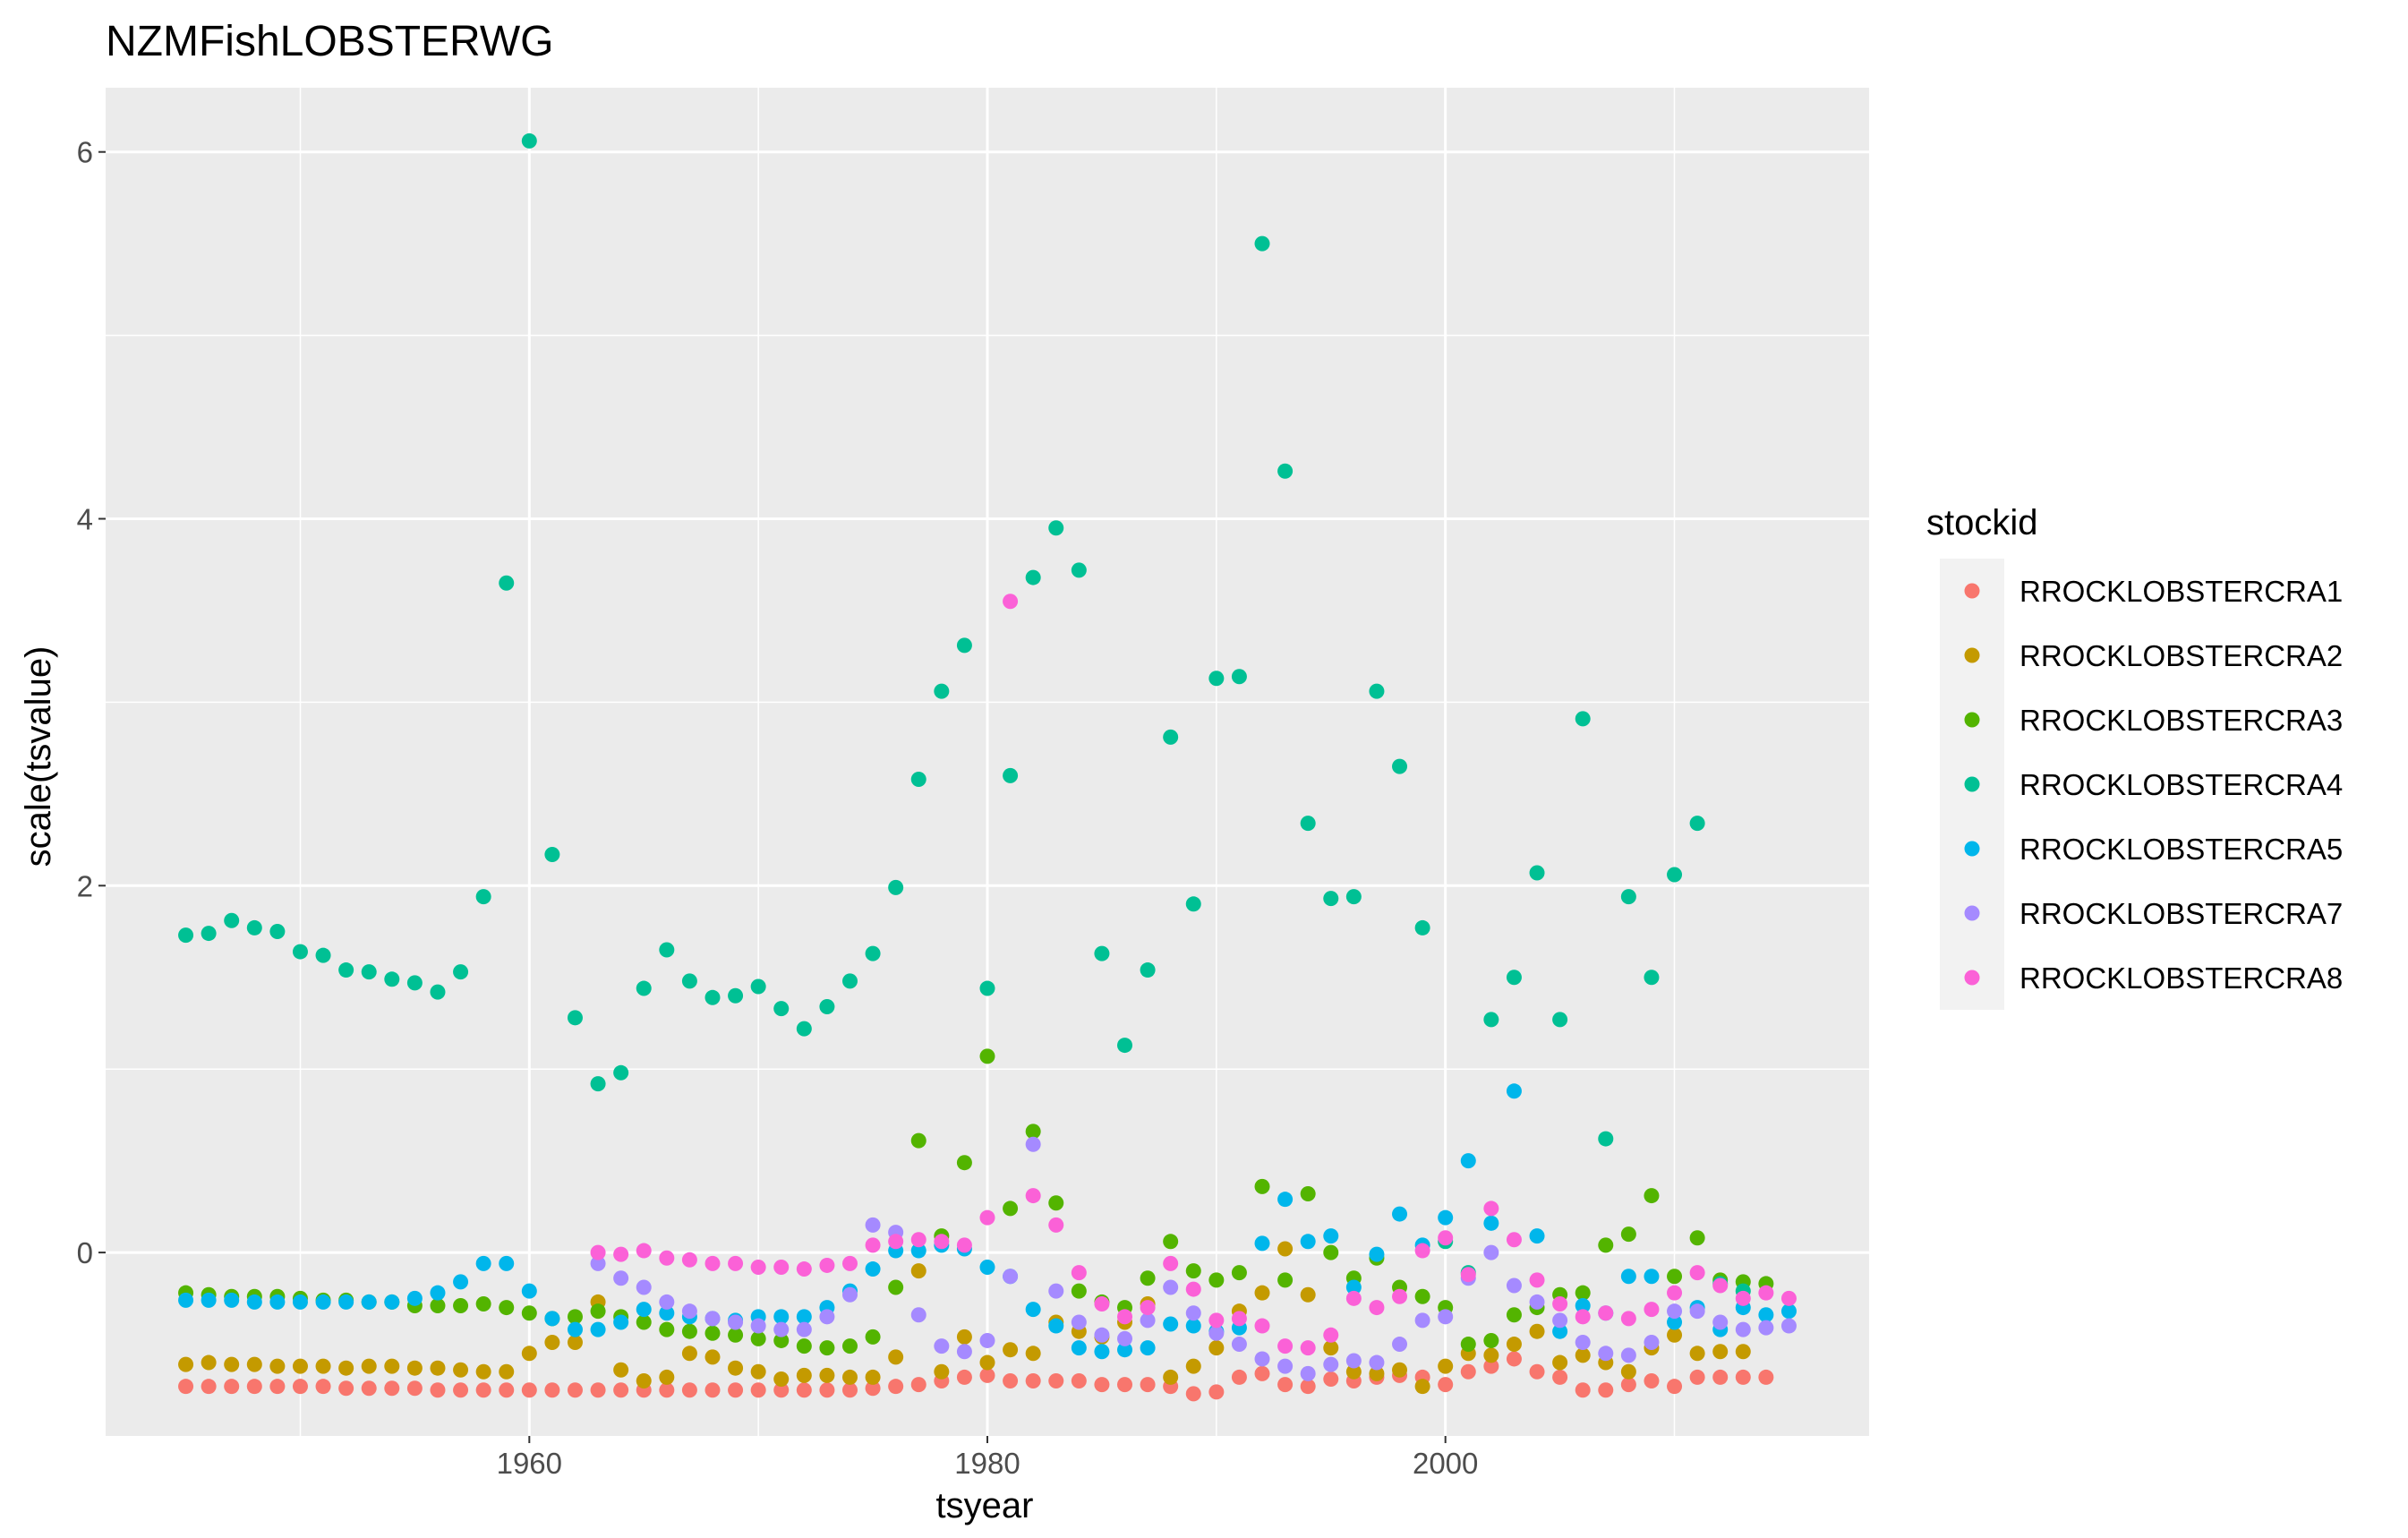  What do you see at coordinates (529, 1463) in the screenshot?
I see `x-tick-label: 1960` at bounding box center [529, 1463].